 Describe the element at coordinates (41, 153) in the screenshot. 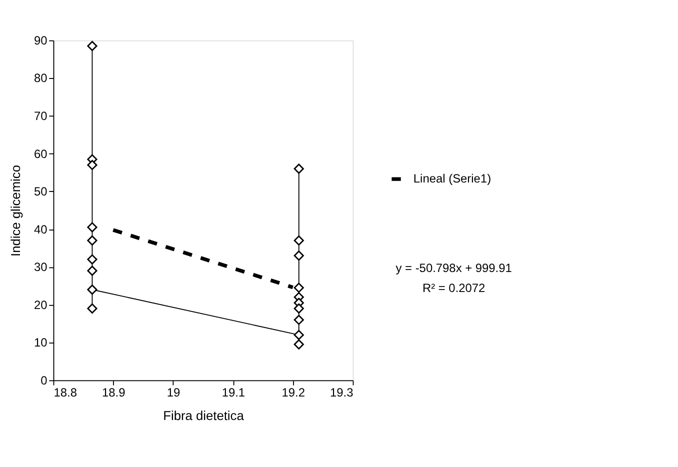

I see `y-tick-label: 60` at that location.